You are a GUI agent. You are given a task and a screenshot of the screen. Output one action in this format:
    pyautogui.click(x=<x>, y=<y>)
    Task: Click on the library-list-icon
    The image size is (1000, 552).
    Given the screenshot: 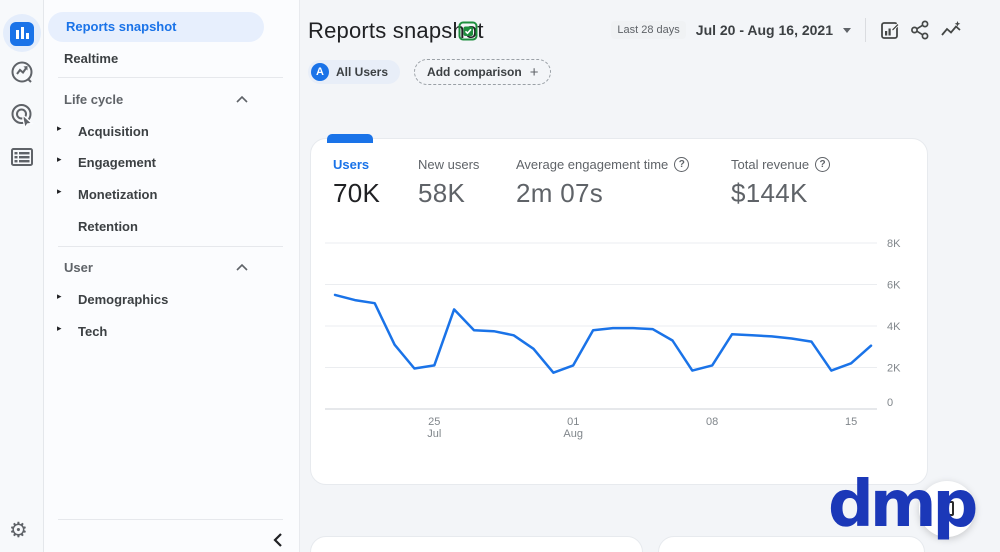 What is the action you would take?
    pyautogui.click(x=22, y=157)
    